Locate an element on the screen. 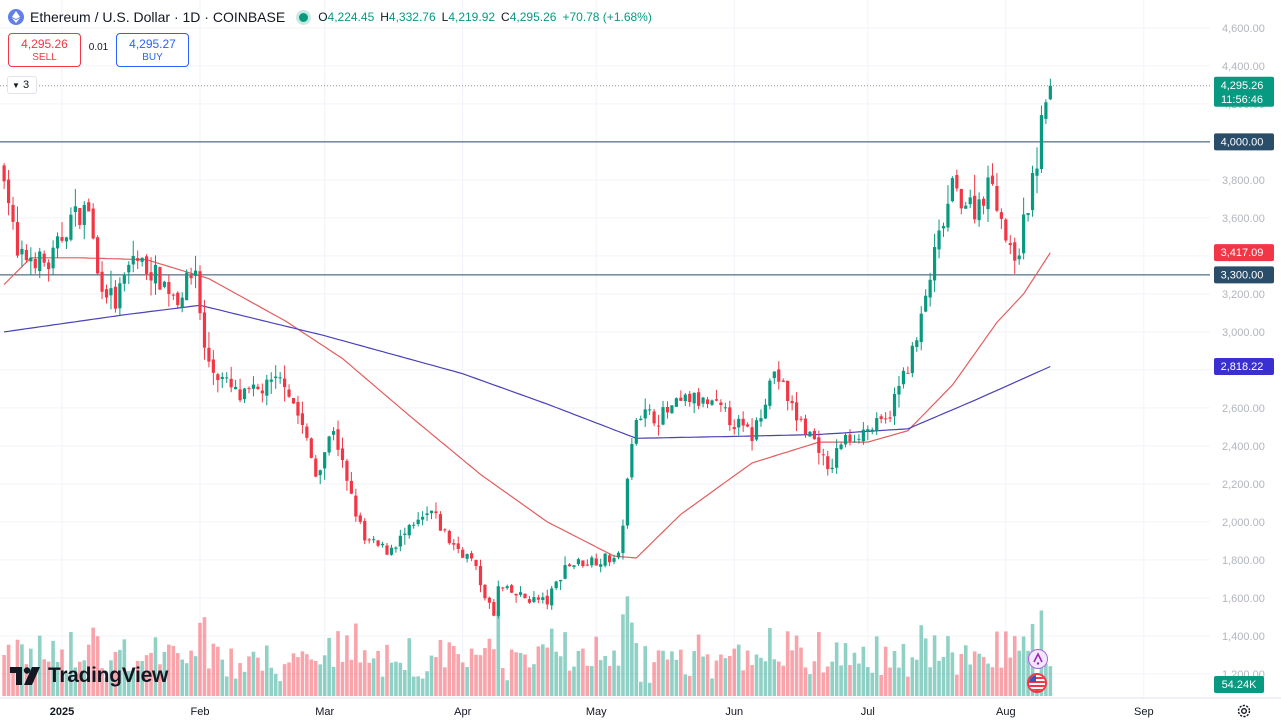 The width and height of the screenshot is (1281, 724). x-tick-label: Jun is located at coordinates (734, 712).